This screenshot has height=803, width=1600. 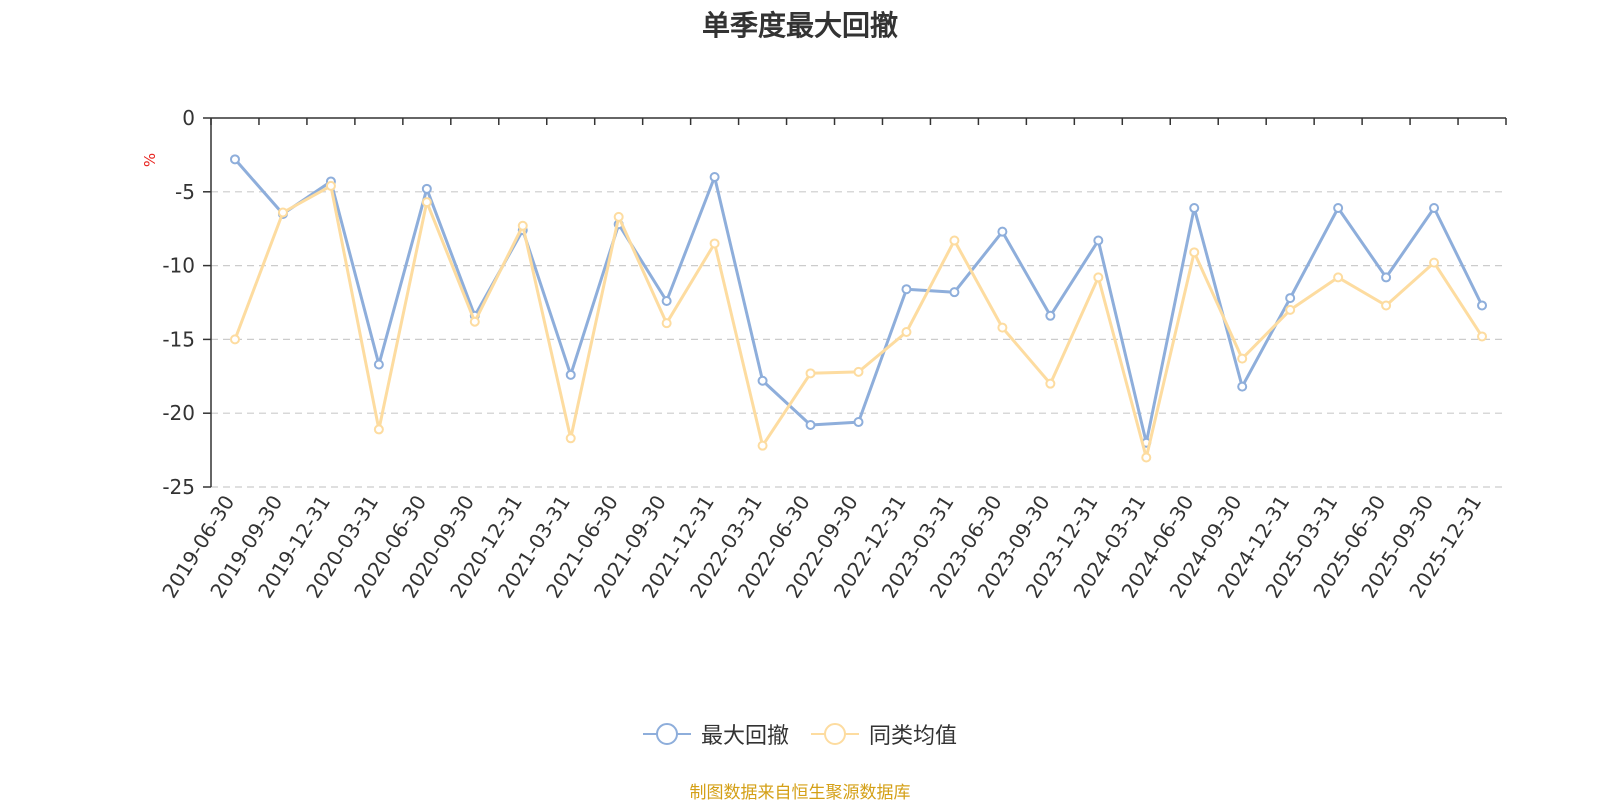 I want to click on y-tick-label: -5, so click(x=185, y=192).